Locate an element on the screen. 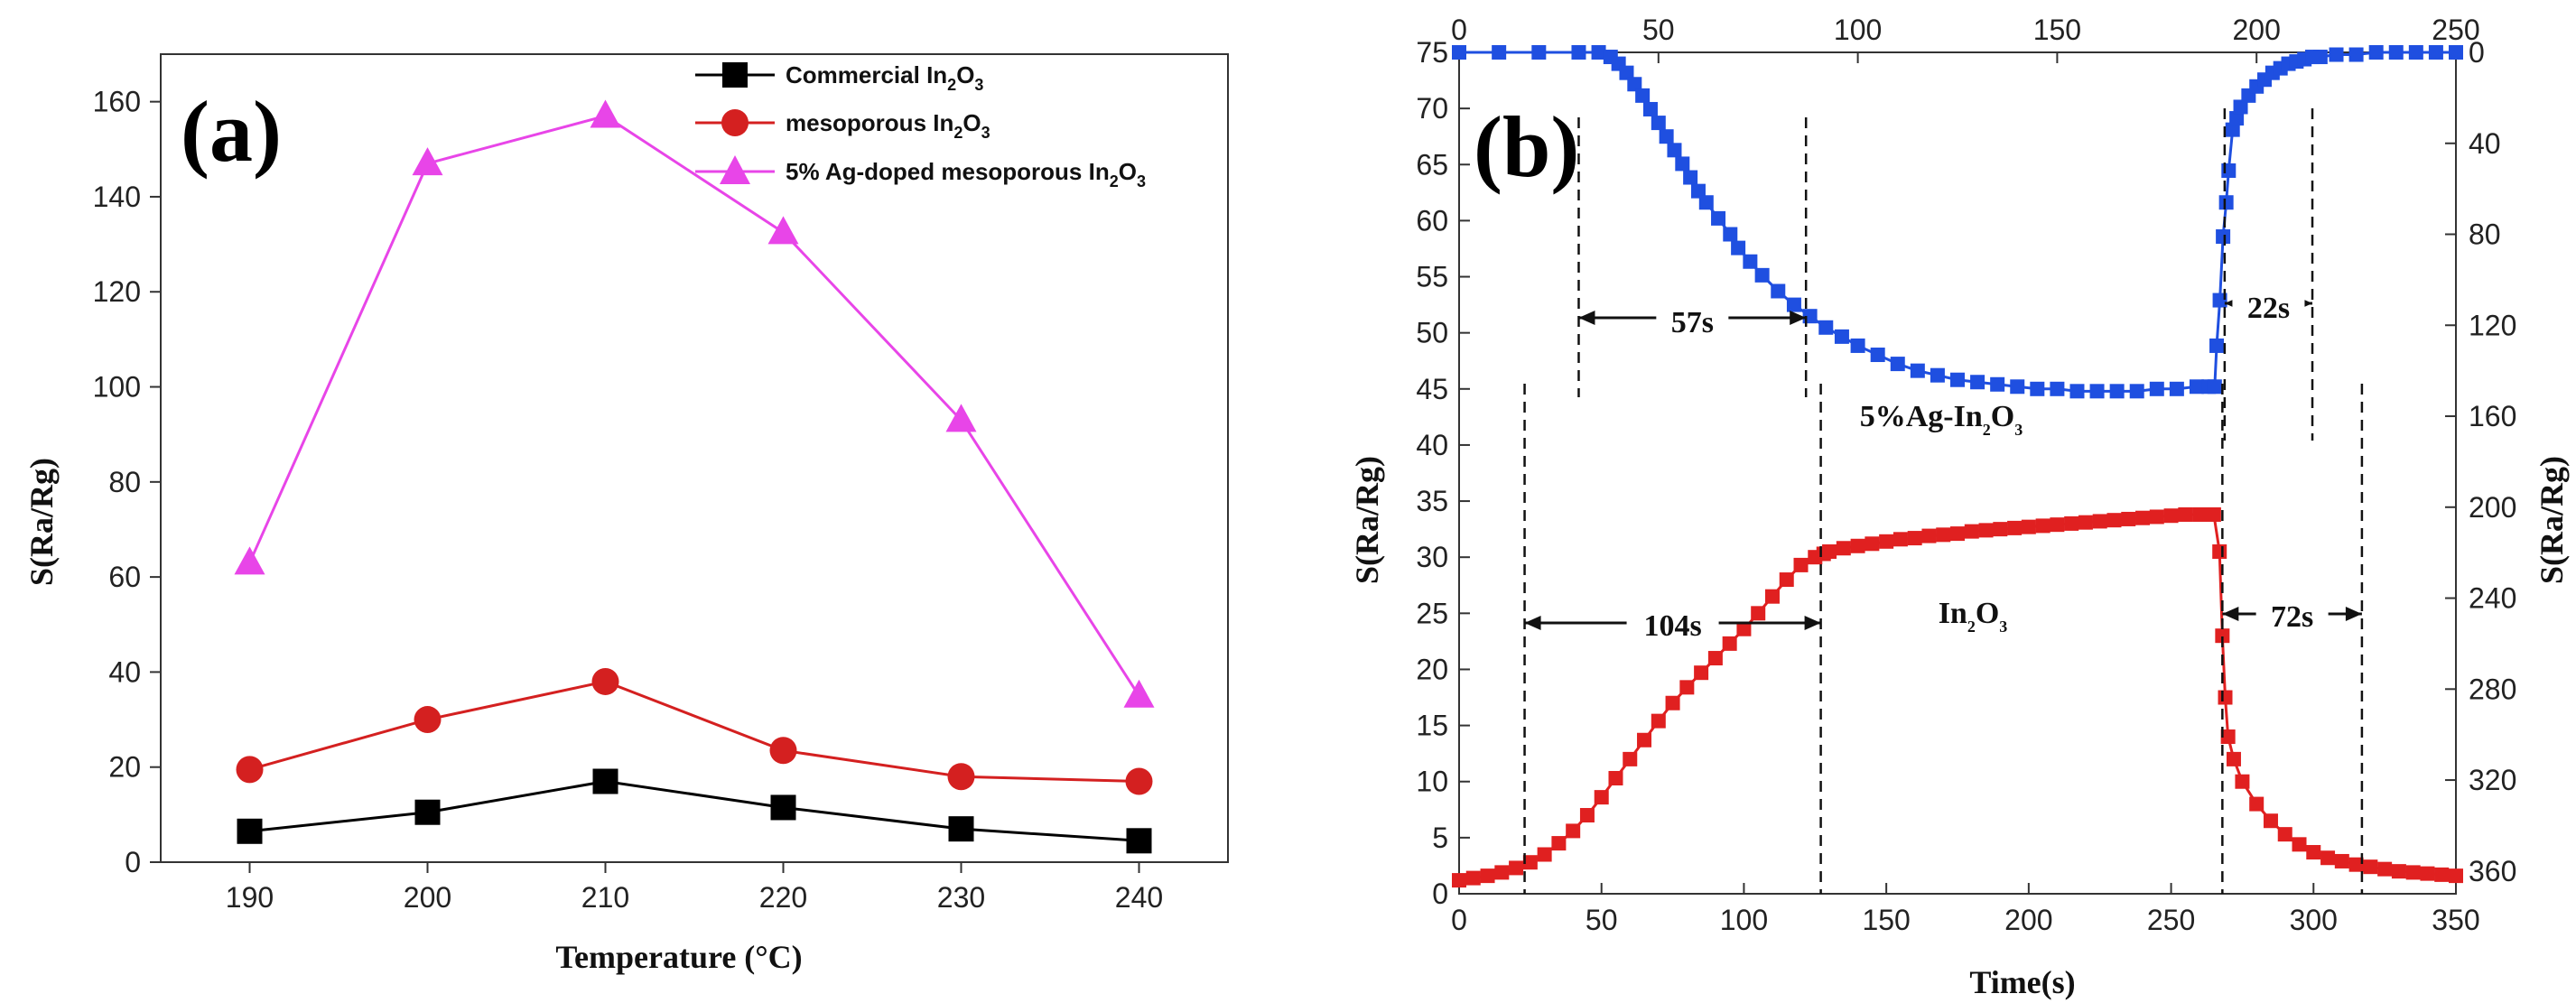 The width and height of the screenshot is (2576, 1003). panel-b-left-y-tick-label: 20 is located at coordinates (1432, 669).